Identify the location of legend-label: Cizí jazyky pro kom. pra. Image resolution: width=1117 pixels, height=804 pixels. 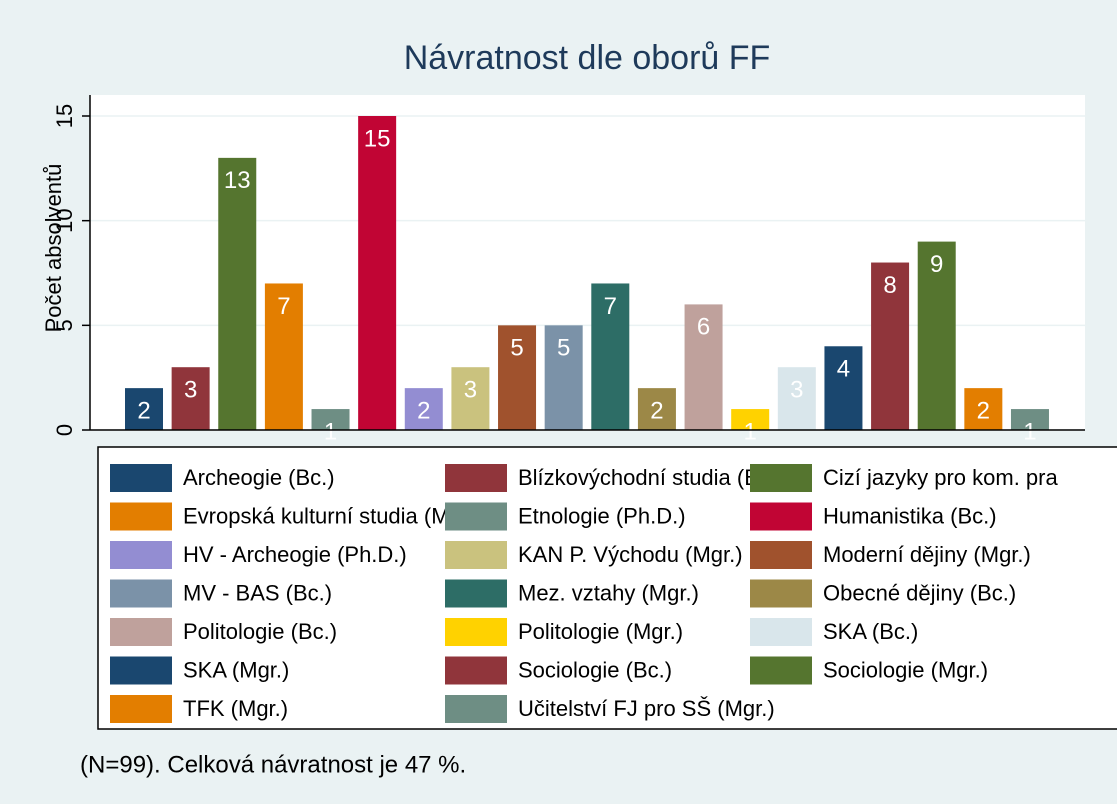
(940, 477).